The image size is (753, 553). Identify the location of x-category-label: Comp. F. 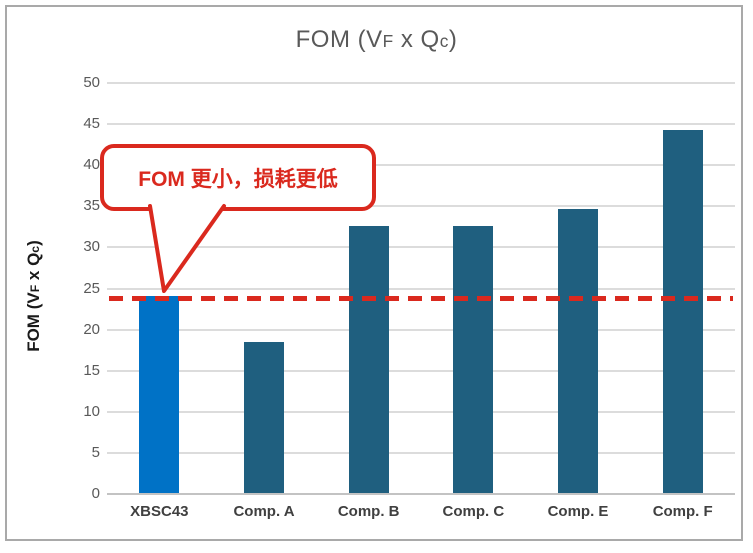
(682, 511).